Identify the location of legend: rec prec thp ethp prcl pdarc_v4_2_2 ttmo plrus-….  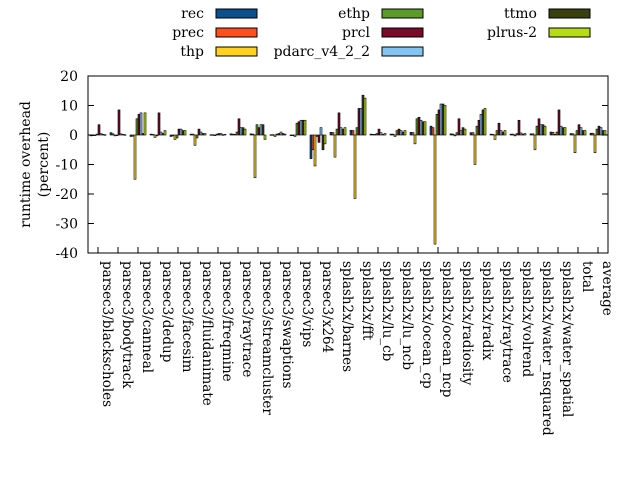
(381, 33).